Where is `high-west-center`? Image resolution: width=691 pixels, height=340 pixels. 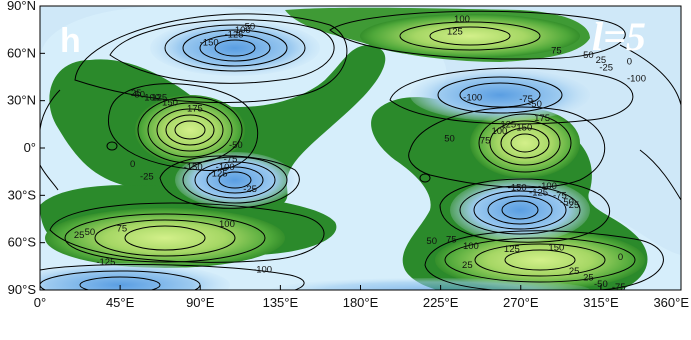
high-west-center is located at coordinates (190, 130).